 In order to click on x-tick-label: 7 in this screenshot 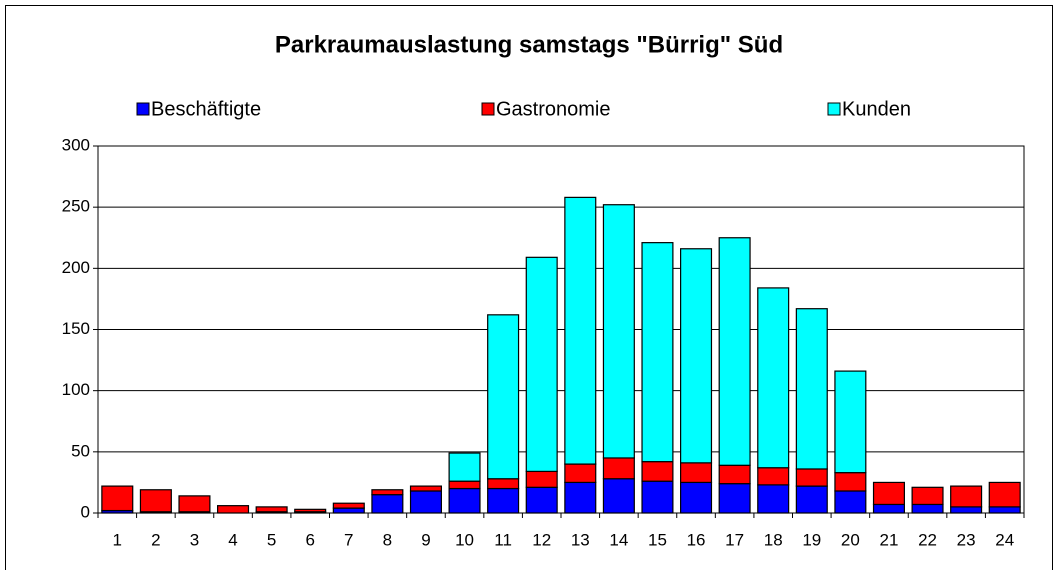, I will do `click(348, 539)`.